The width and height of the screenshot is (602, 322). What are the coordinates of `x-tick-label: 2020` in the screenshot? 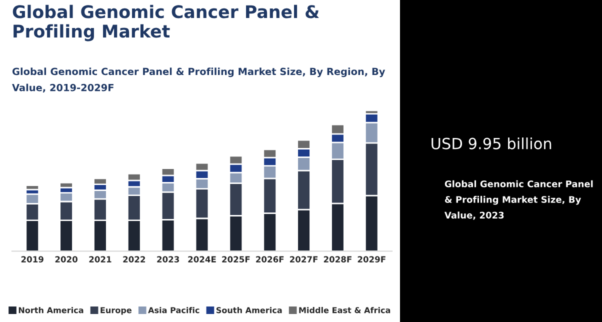 It's located at (66, 259).